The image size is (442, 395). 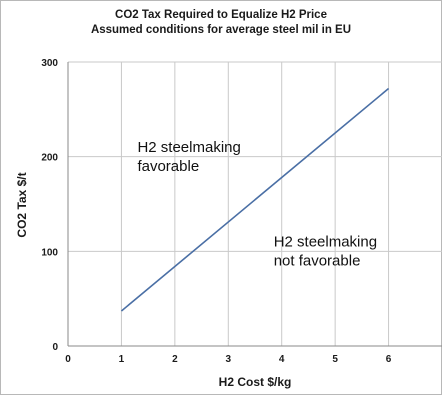 What do you see at coordinates (282, 359) in the screenshot?
I see `x-tick-label: 4` at bounding box center [282, 359].